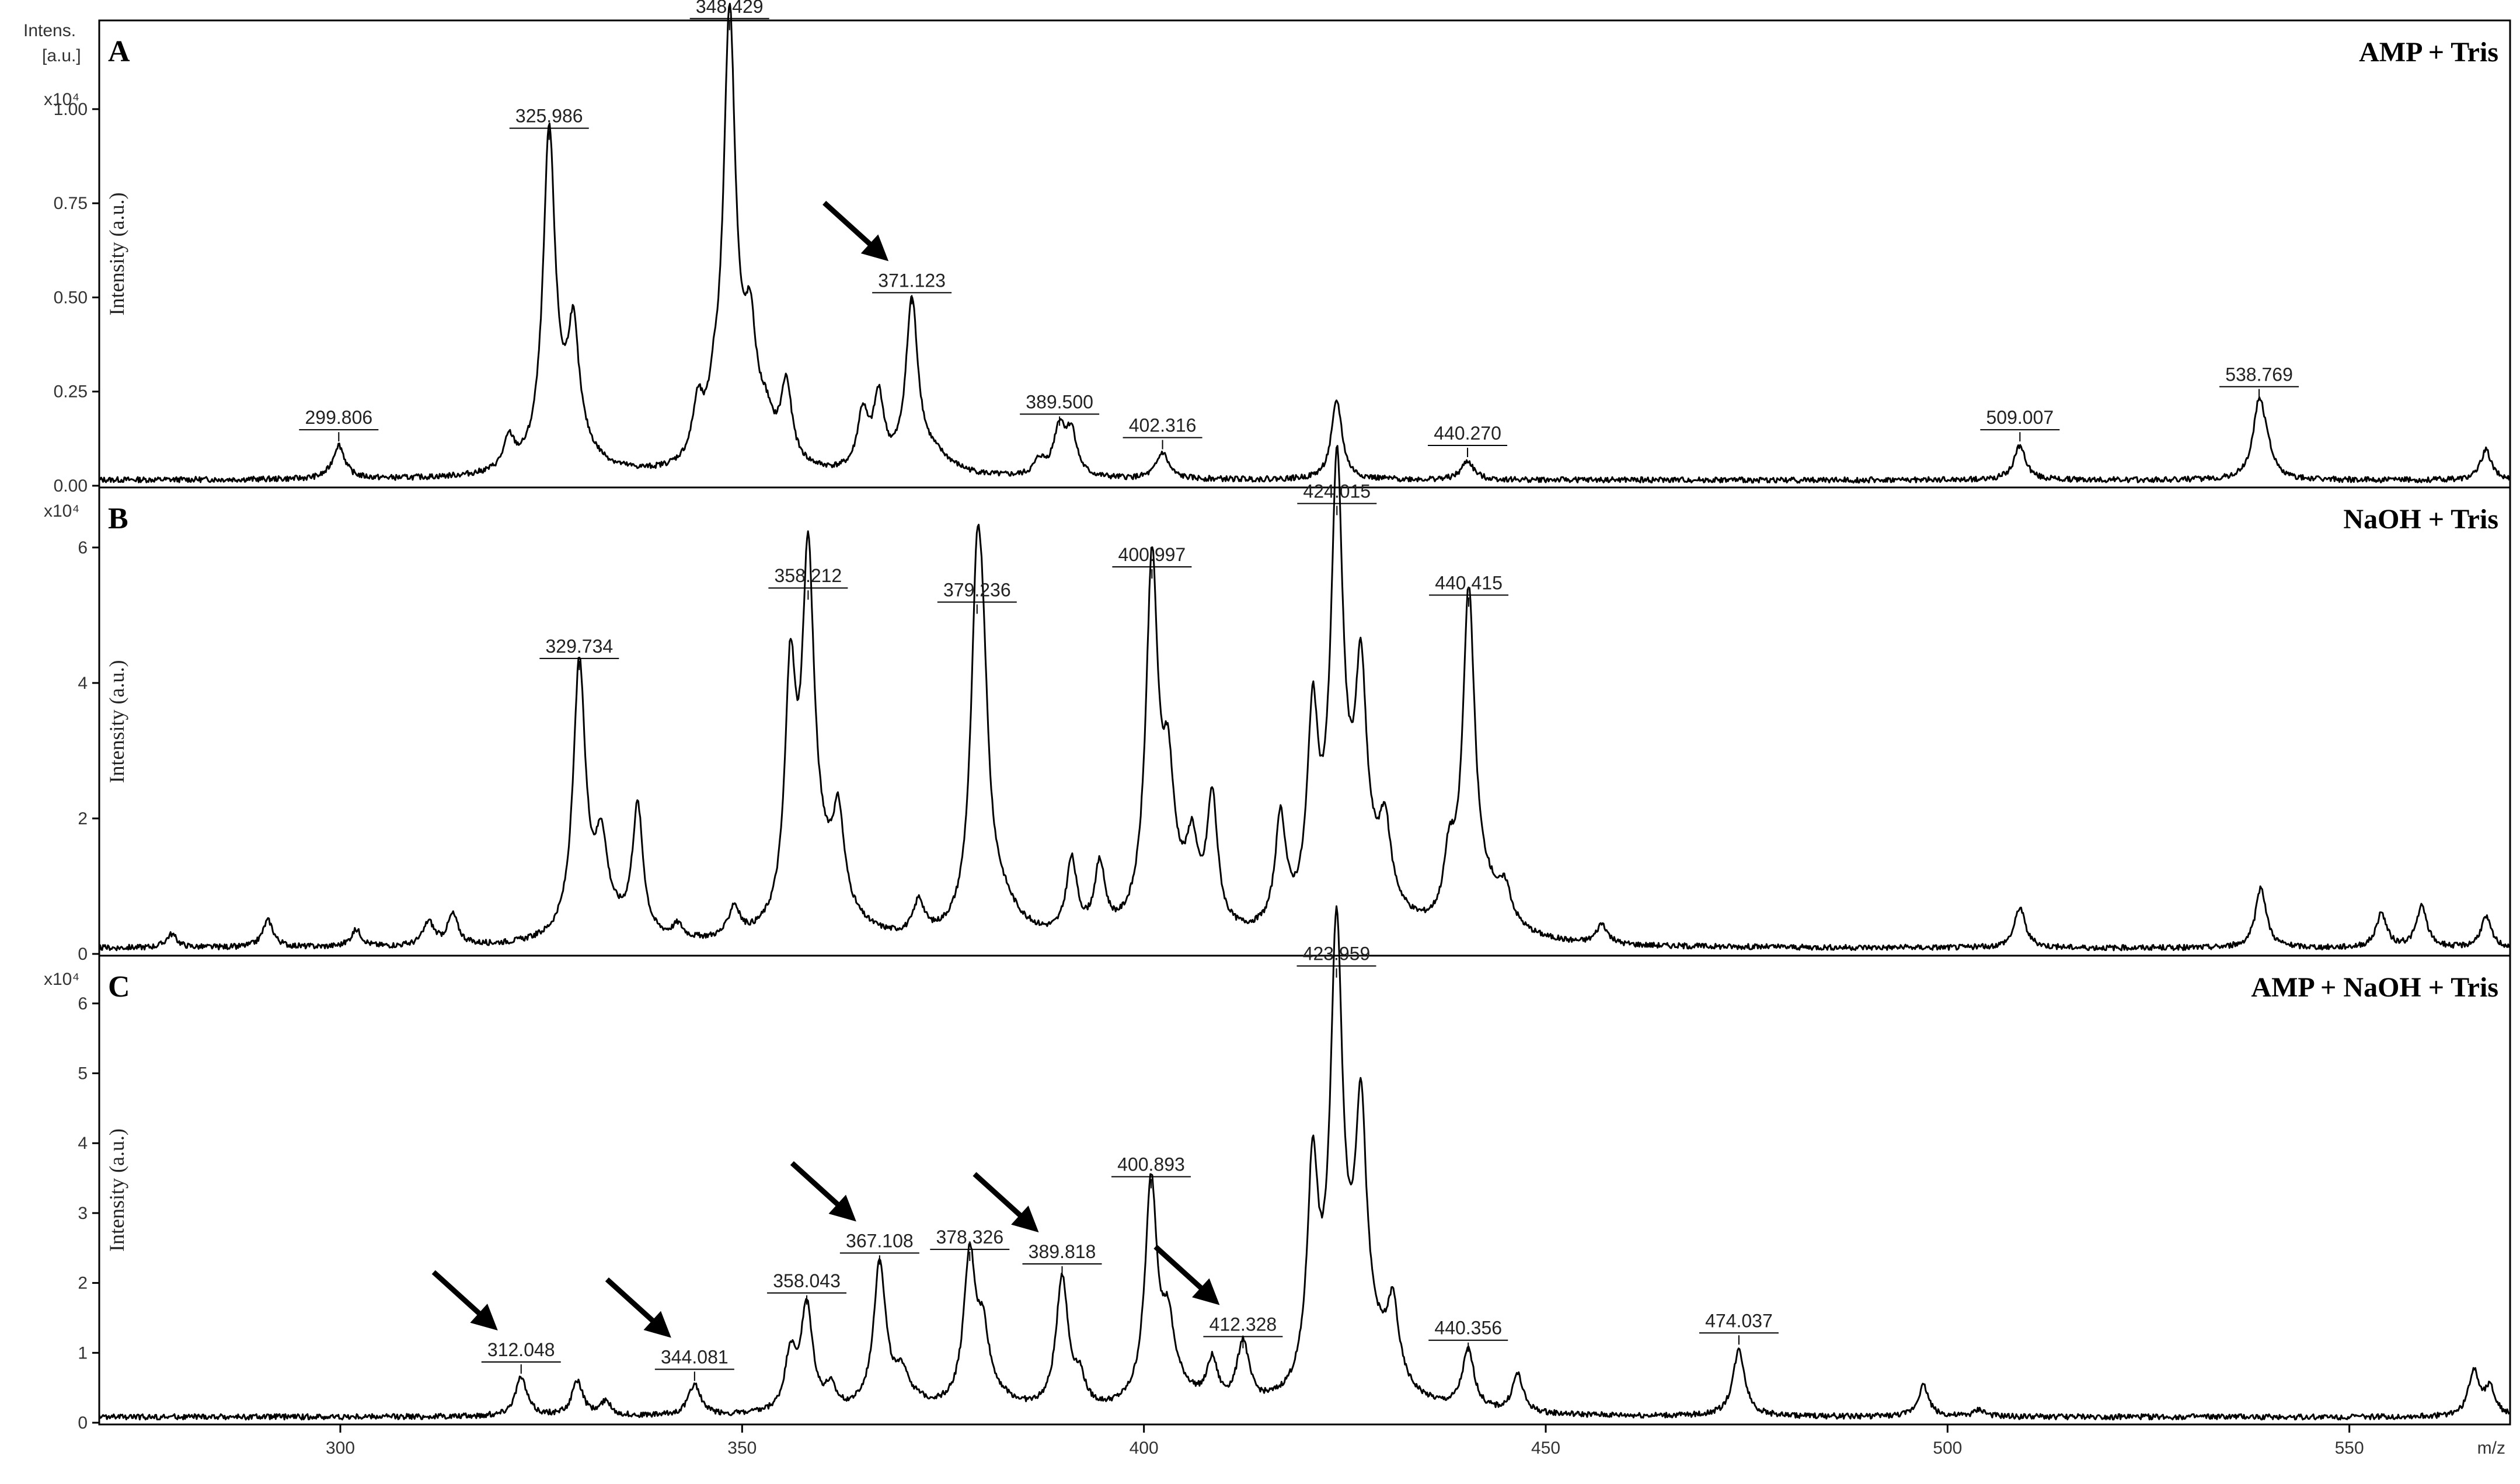  I want to click on panel-a-ytick-label-0: 0.00, so click(71, 486).